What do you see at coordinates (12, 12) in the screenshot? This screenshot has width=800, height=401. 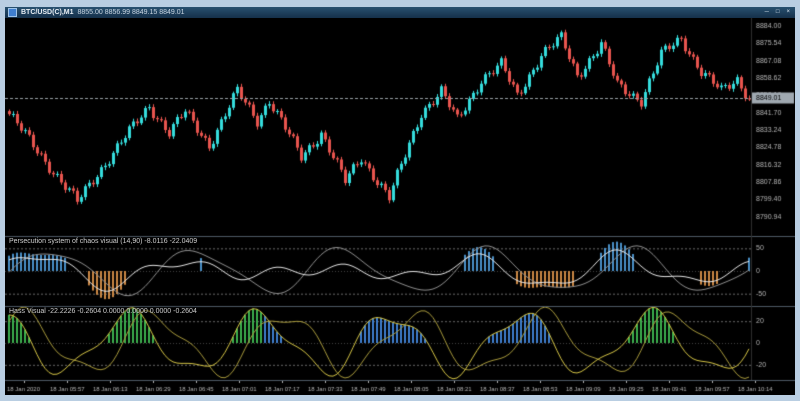 I see `chart-icon` at bounding box center [12, 12].